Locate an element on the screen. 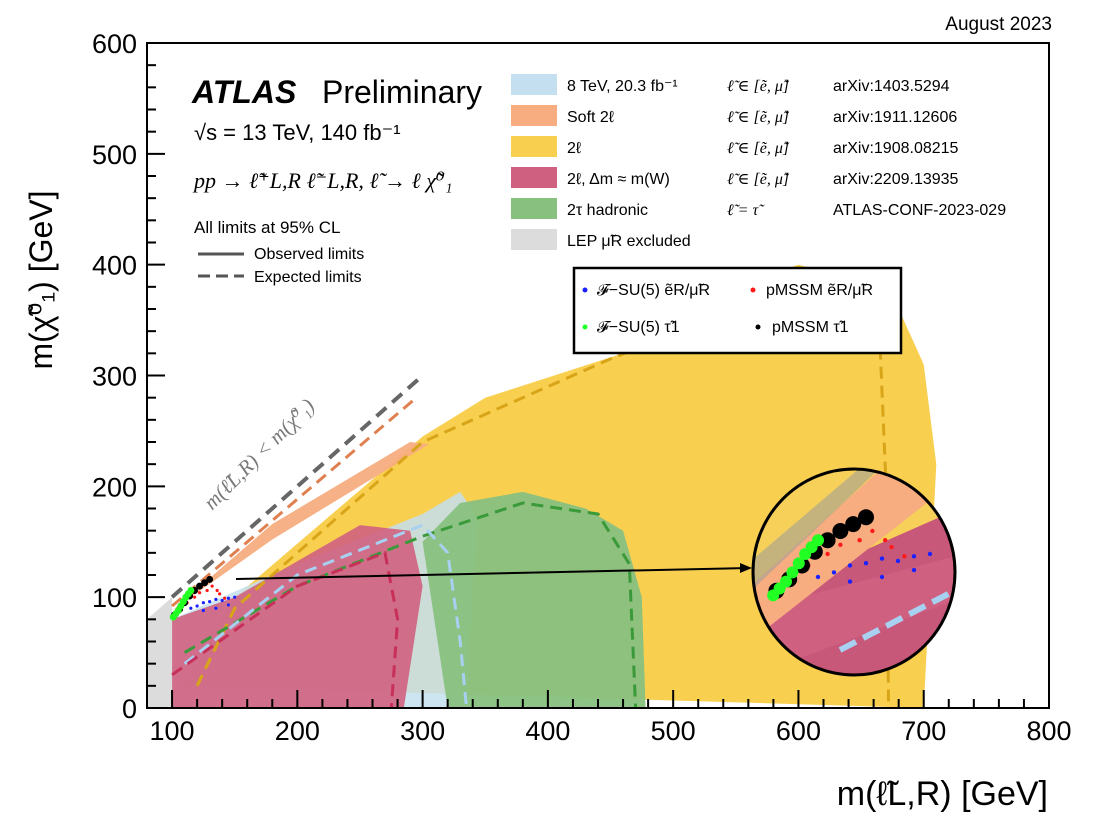 The image size is (1101, 825). fill-lep is located at coordinates (160, 652).